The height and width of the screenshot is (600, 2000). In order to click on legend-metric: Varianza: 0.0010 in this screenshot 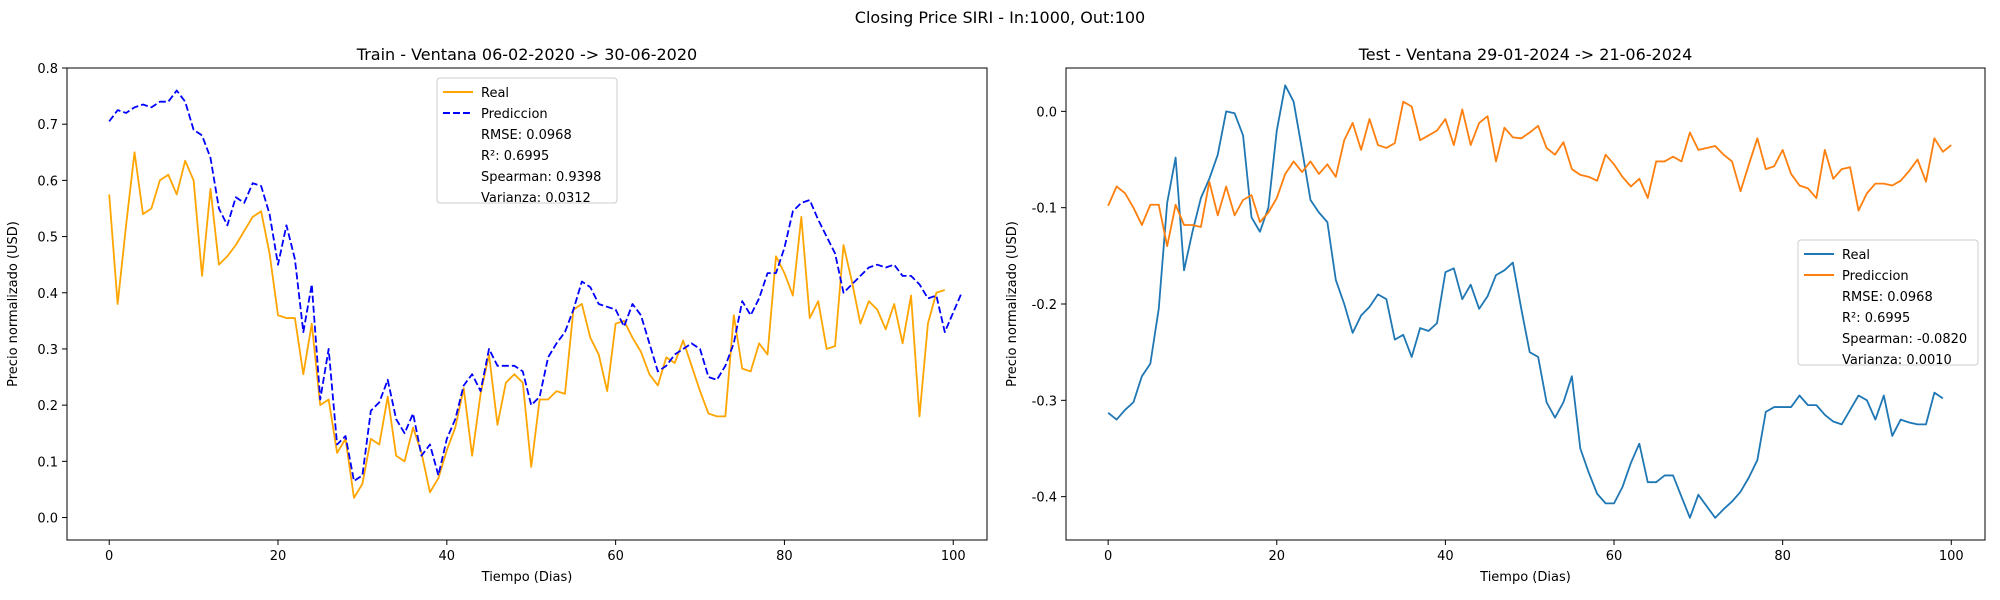, I will do `click(1897, 360)`.